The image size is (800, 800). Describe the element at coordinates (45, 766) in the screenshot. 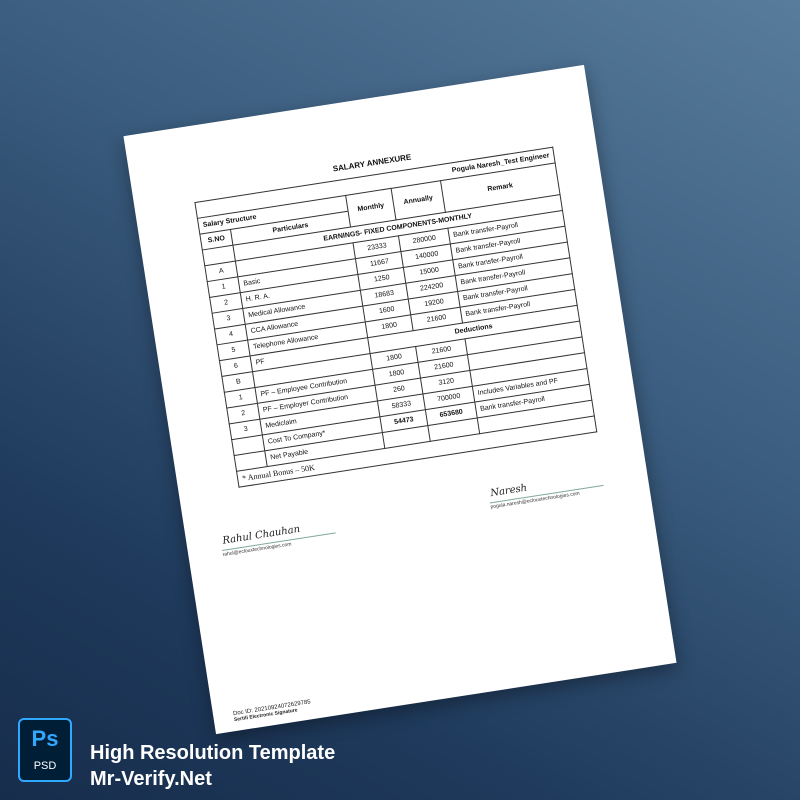

I see `psd-label: PSD` at that location.